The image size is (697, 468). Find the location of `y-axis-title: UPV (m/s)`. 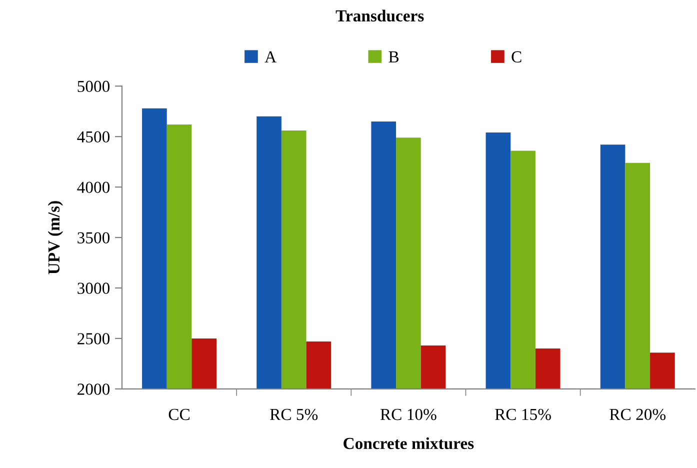

y-axis-title: UPV (m/s) is located at coordinates (55, 237).